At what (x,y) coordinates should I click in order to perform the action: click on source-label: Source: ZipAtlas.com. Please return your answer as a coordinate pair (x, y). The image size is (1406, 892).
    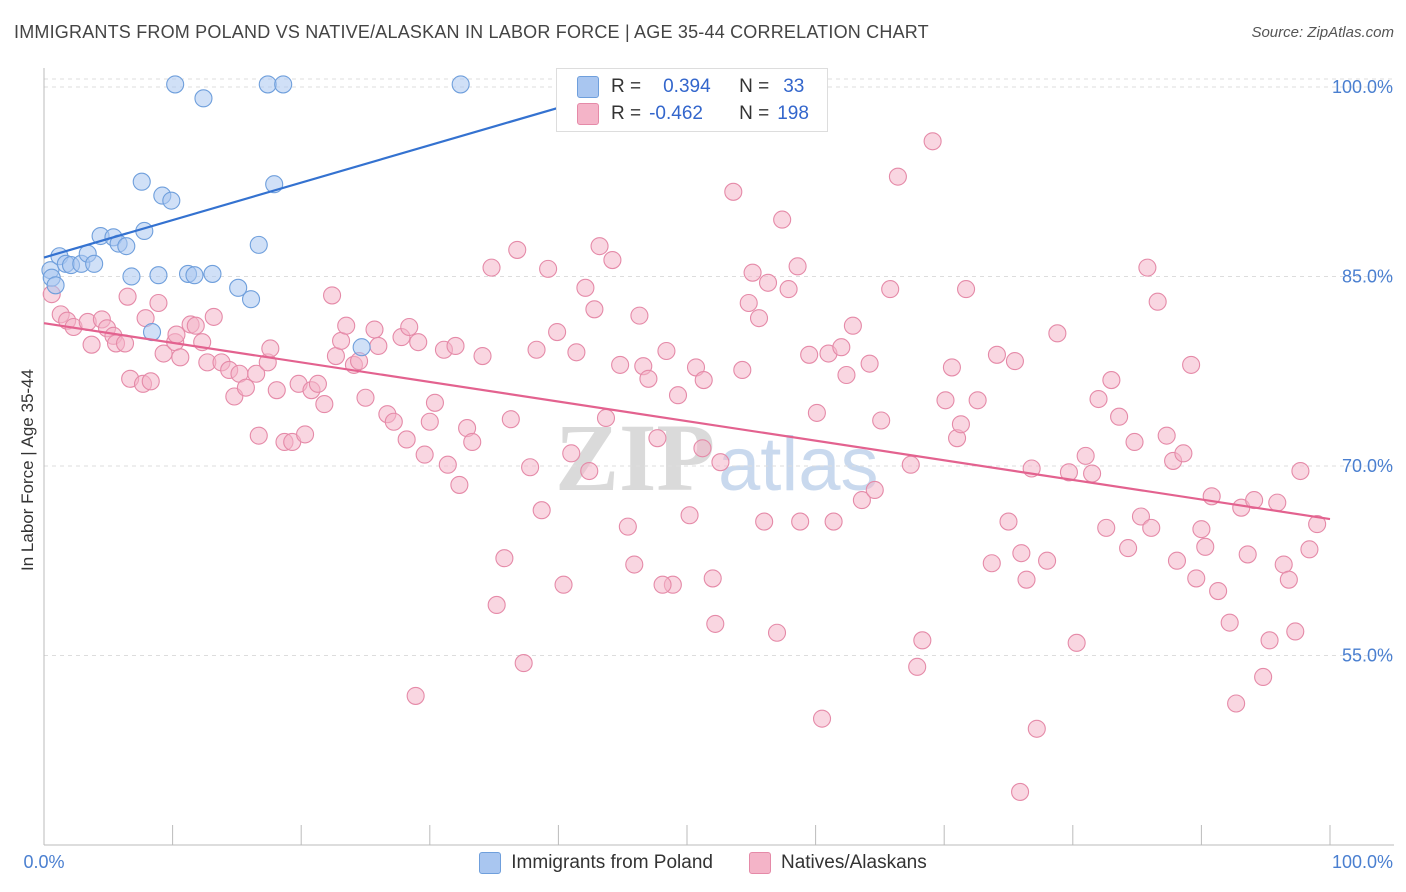
    Looking at the image, I should click on (1322, 32).